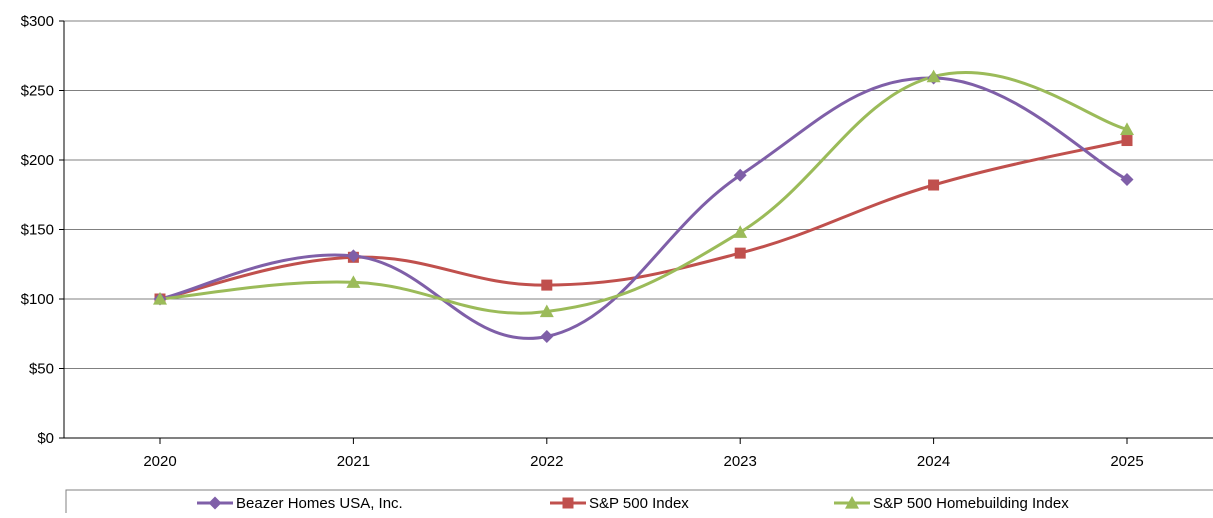 This screenshot has height=518, width=1213. I want to click on legend-box, so click(639, 501).